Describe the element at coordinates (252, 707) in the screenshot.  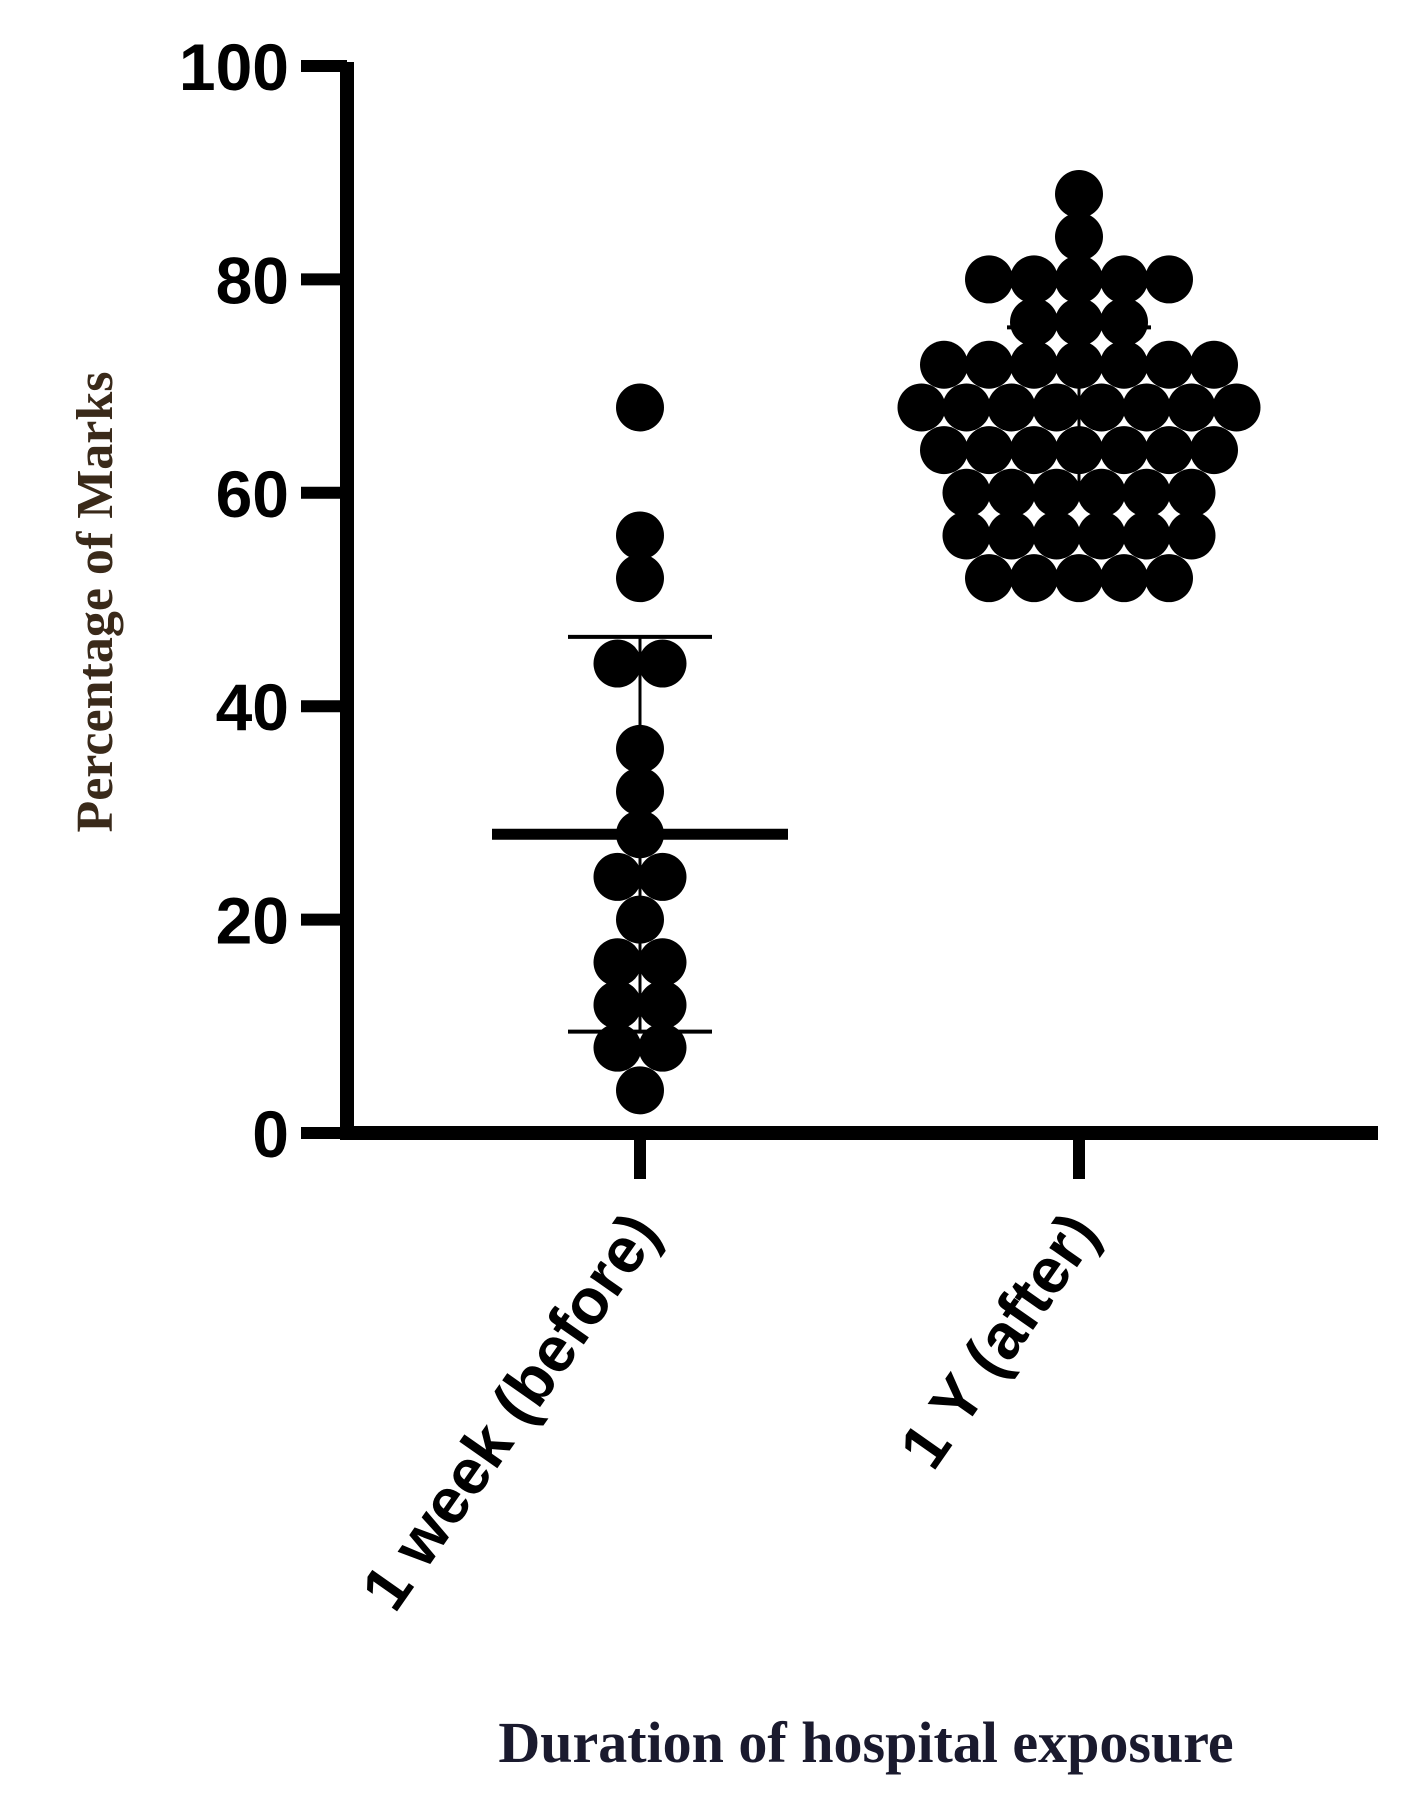
I see `y-tick-label: 40` at that location.